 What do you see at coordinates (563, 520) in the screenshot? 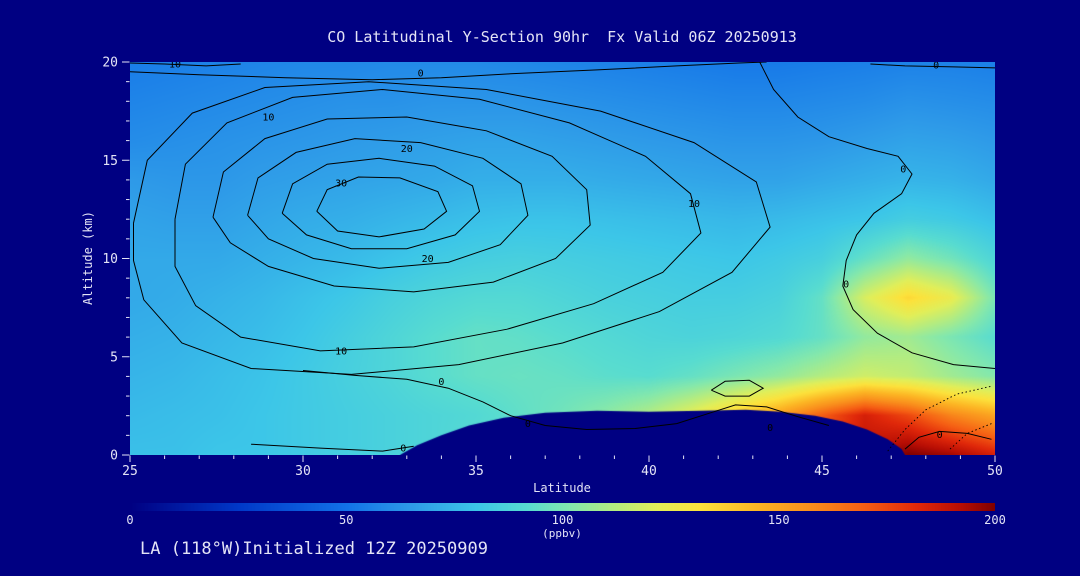
I see `colorbar-tick-label: 100` at bounding box center [563, 520].